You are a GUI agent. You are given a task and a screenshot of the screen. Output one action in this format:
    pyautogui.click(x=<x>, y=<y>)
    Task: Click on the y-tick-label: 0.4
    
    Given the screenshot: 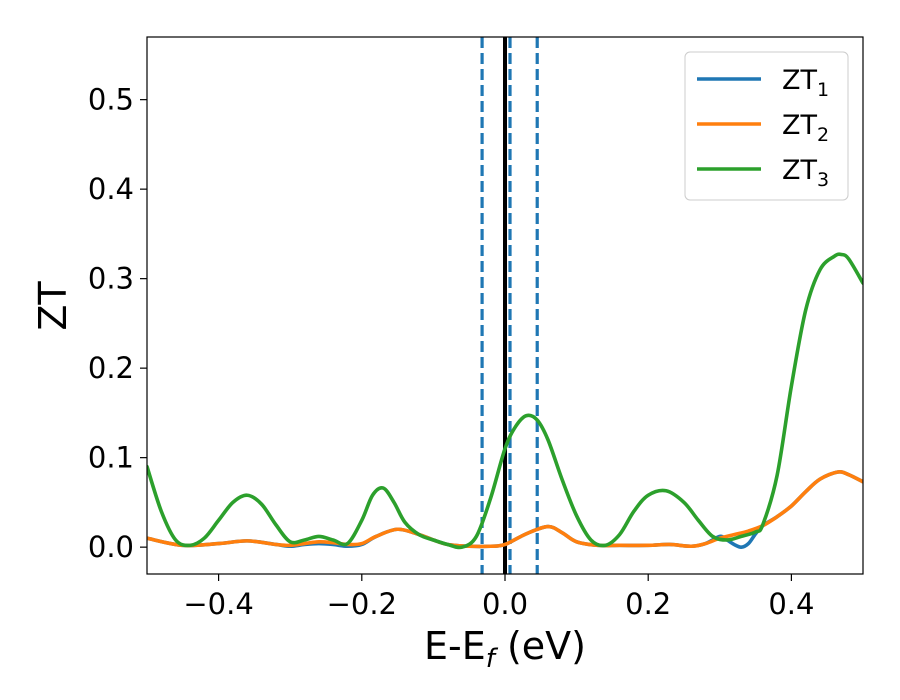 What is the action you would take?
    pyautogui.click(x=111, y=189)
    